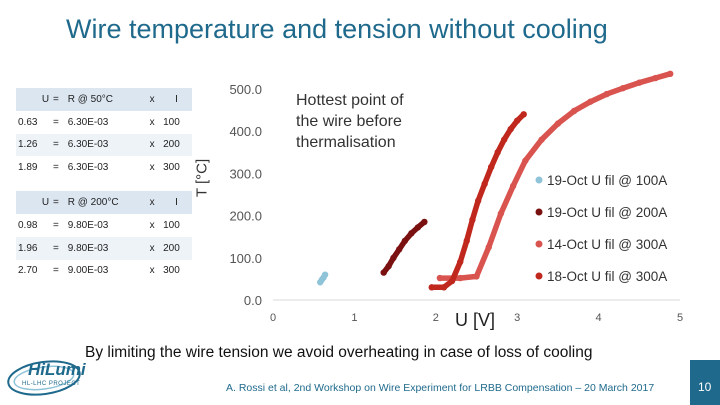  I want to click on x-axis-title: U [V], so click(475, 320).